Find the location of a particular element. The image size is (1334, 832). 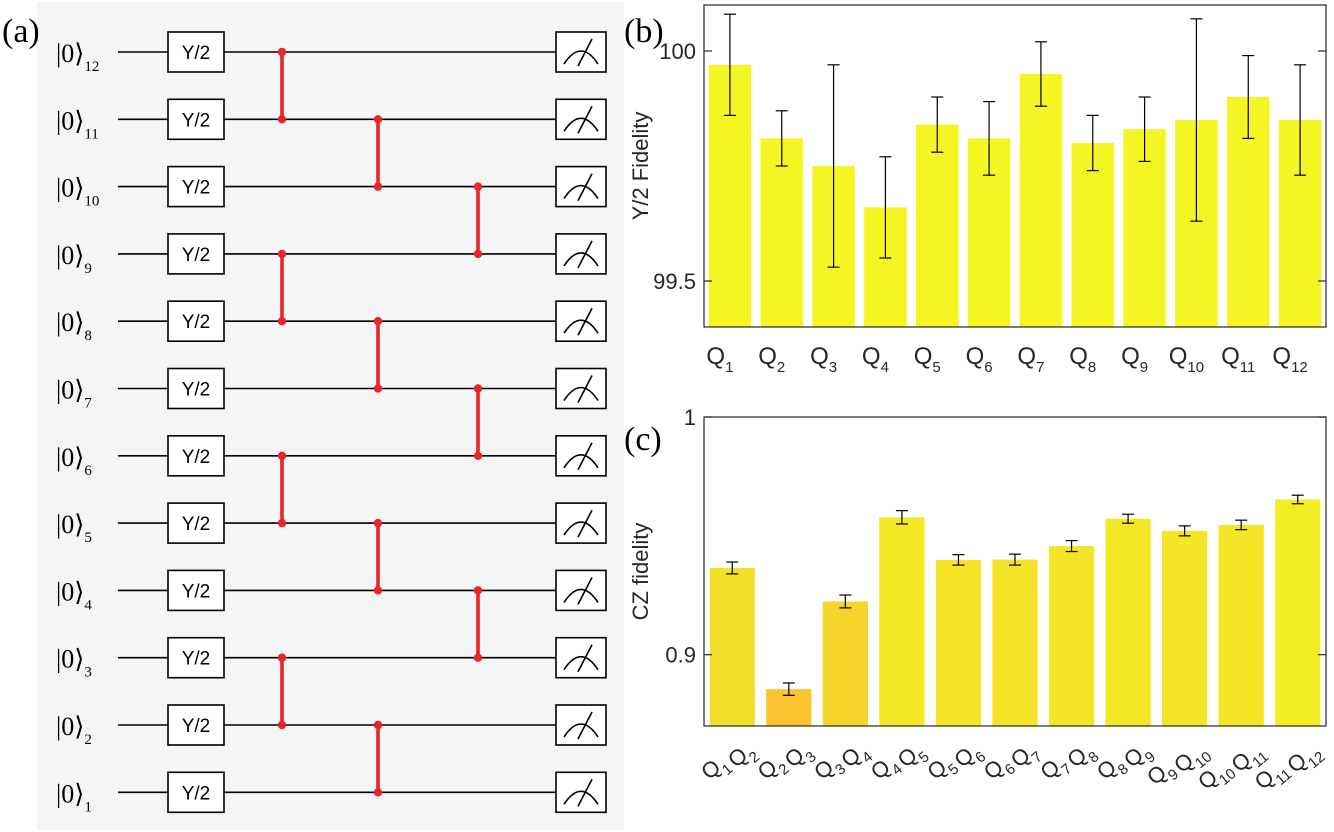

y-axis-label: Y/2 Fidelity is located at coordinates (640, 166).